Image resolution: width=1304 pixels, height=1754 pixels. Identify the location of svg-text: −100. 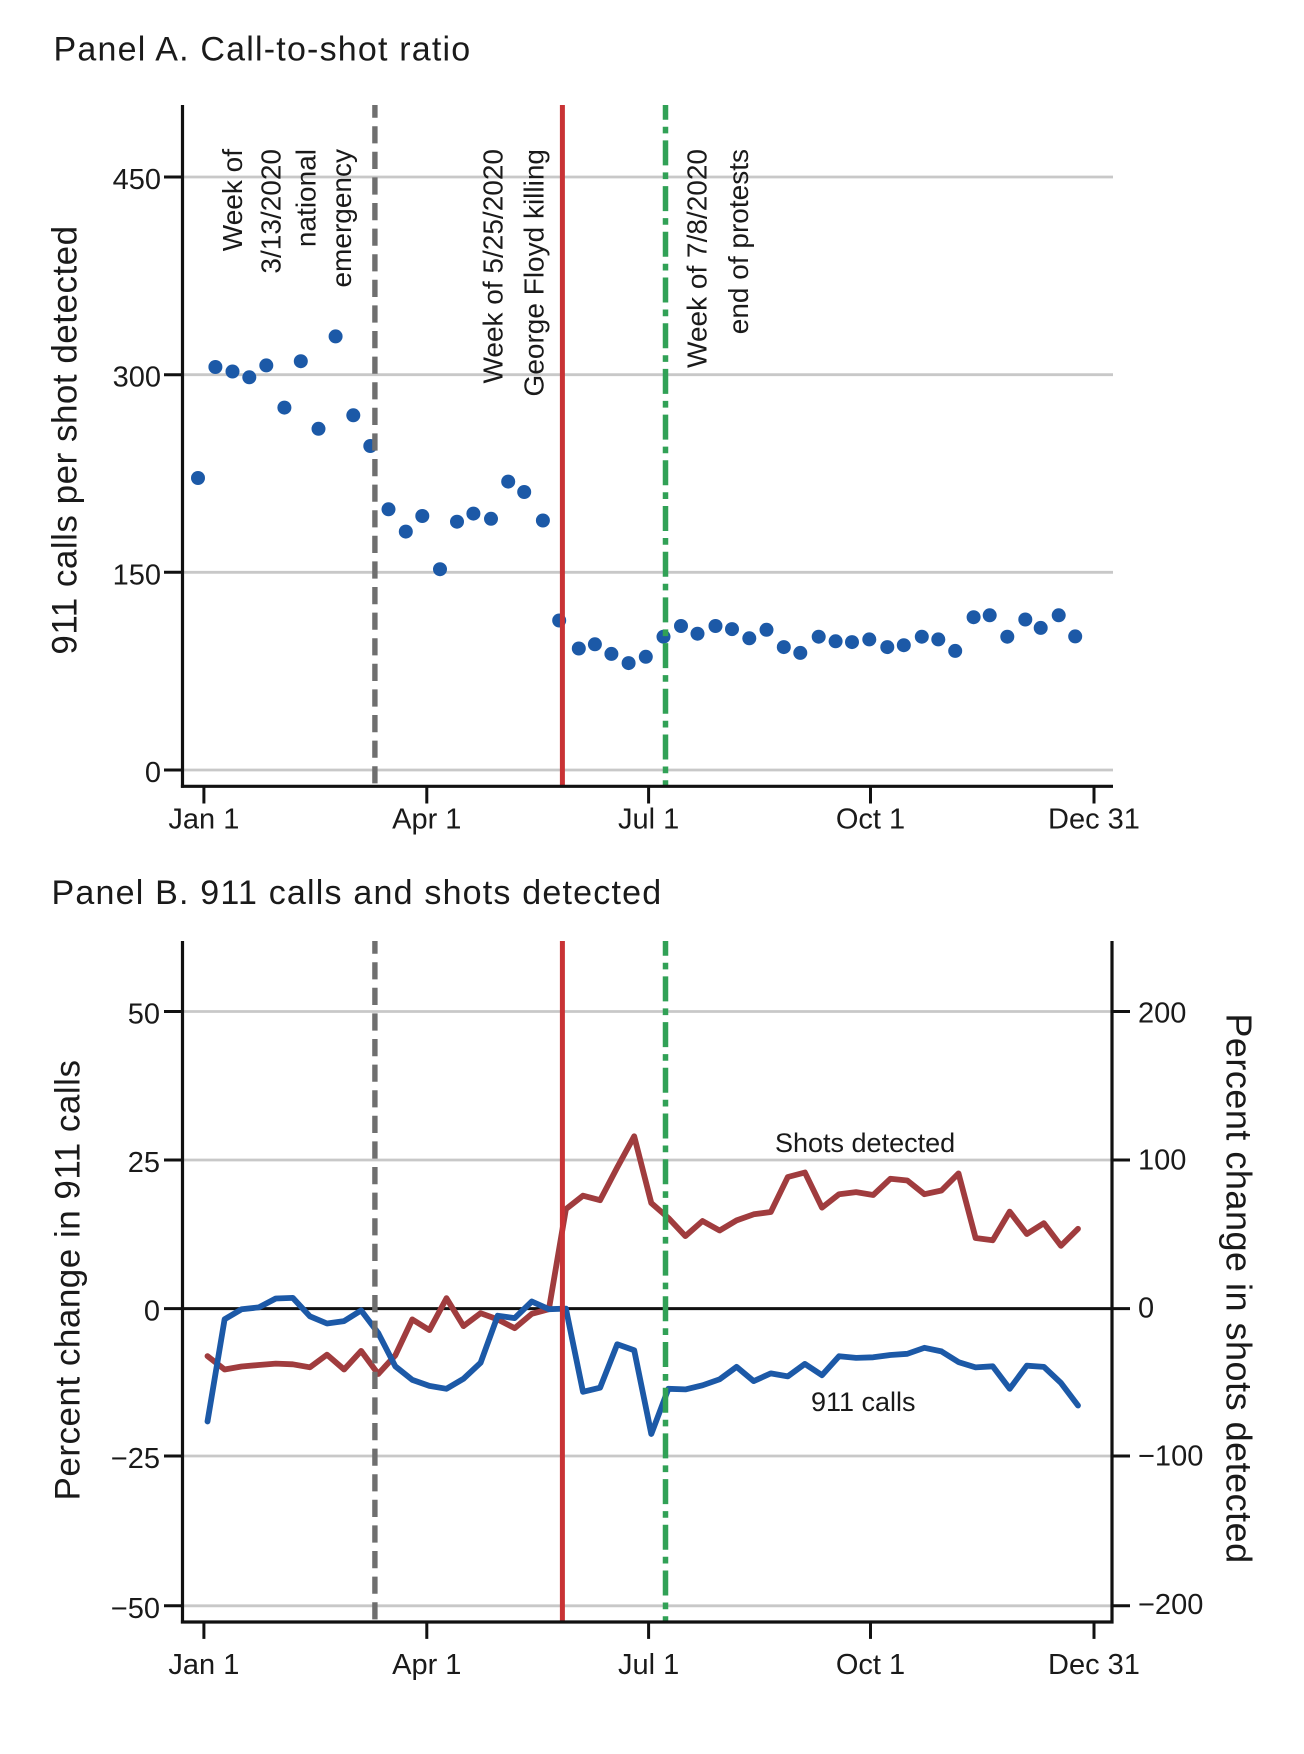
(1170, 1457).